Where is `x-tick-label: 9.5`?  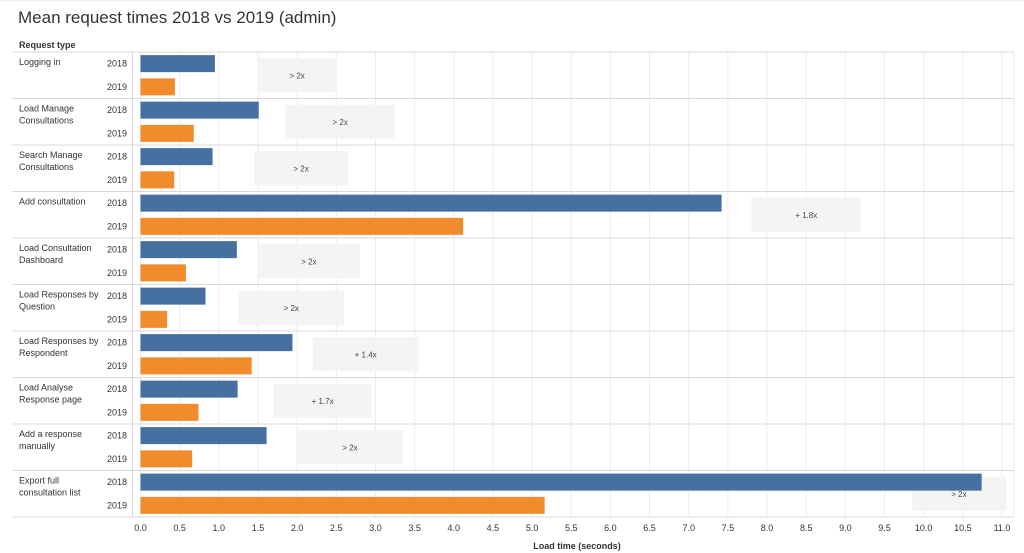
x-tick-label: 9.5 is located at coordinates (884, 528).